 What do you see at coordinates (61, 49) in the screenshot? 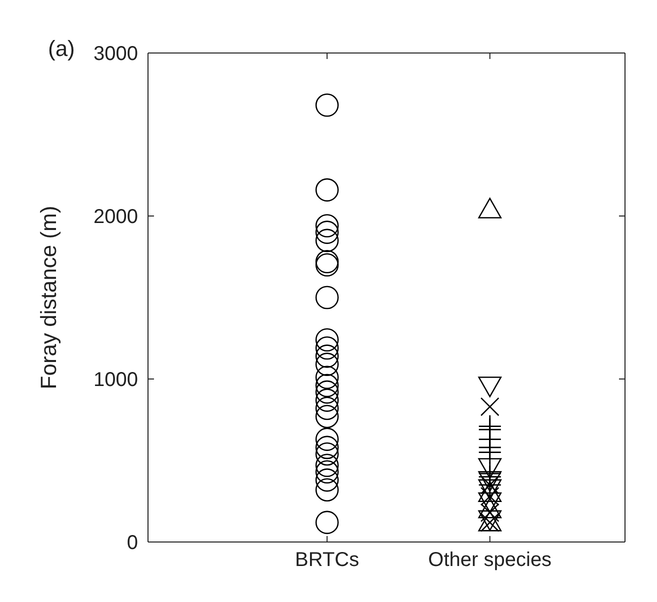
I see `chart-title: (a)` at bounding box center [61, 49].